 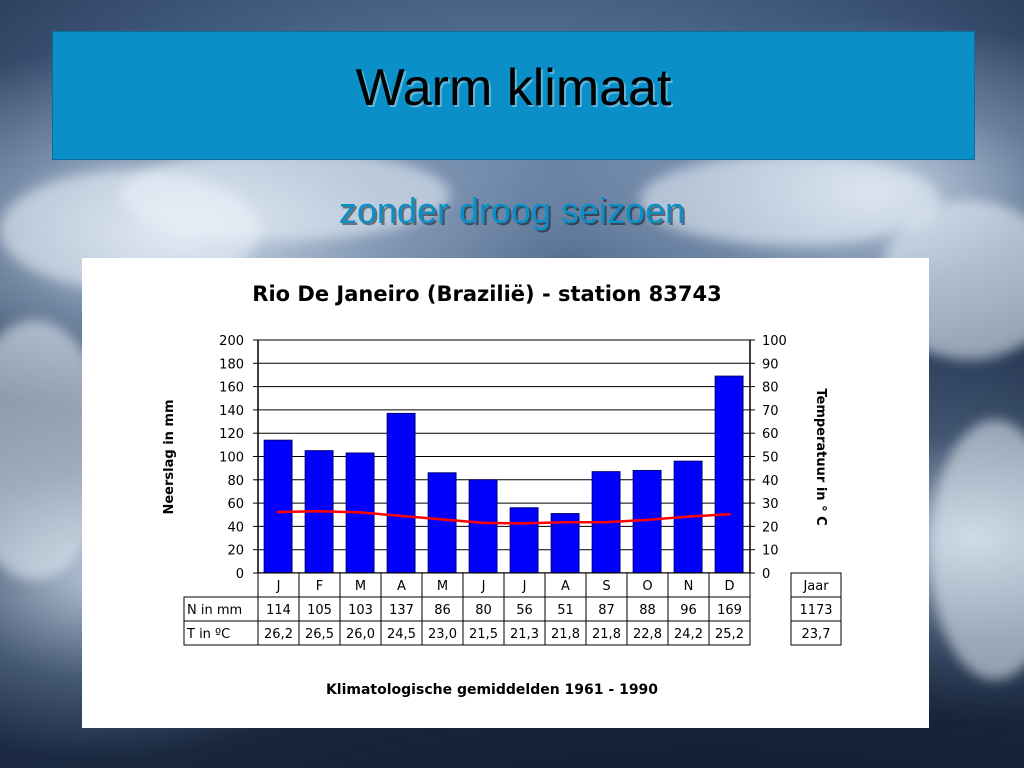 I want to click on y-tick-label: 200, so click(x=231, y=341).